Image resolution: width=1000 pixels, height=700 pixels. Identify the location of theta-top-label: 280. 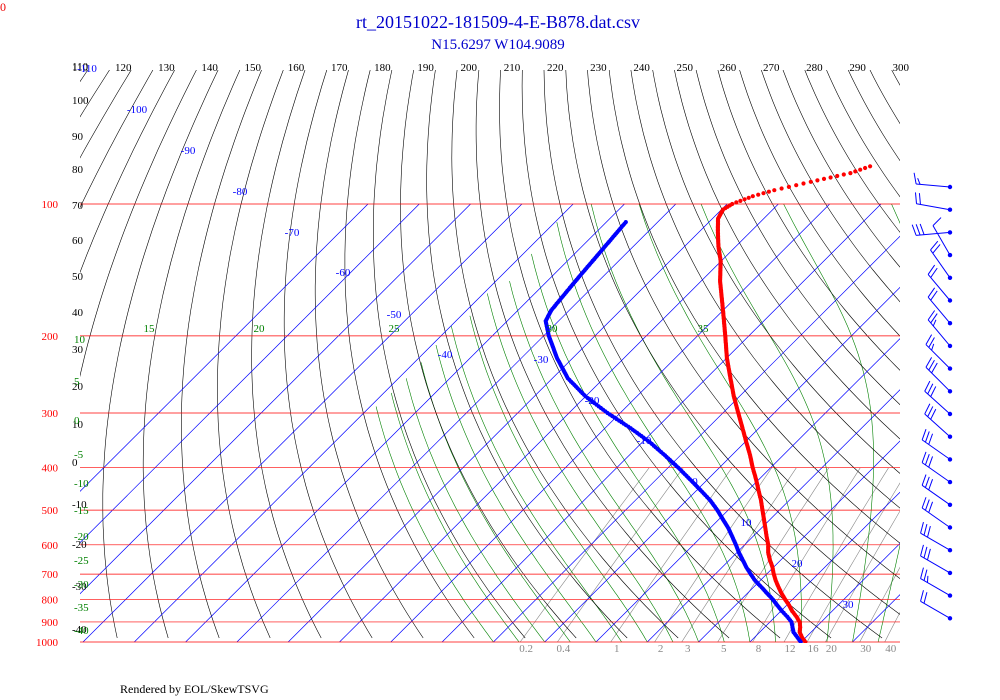
(814, 68).